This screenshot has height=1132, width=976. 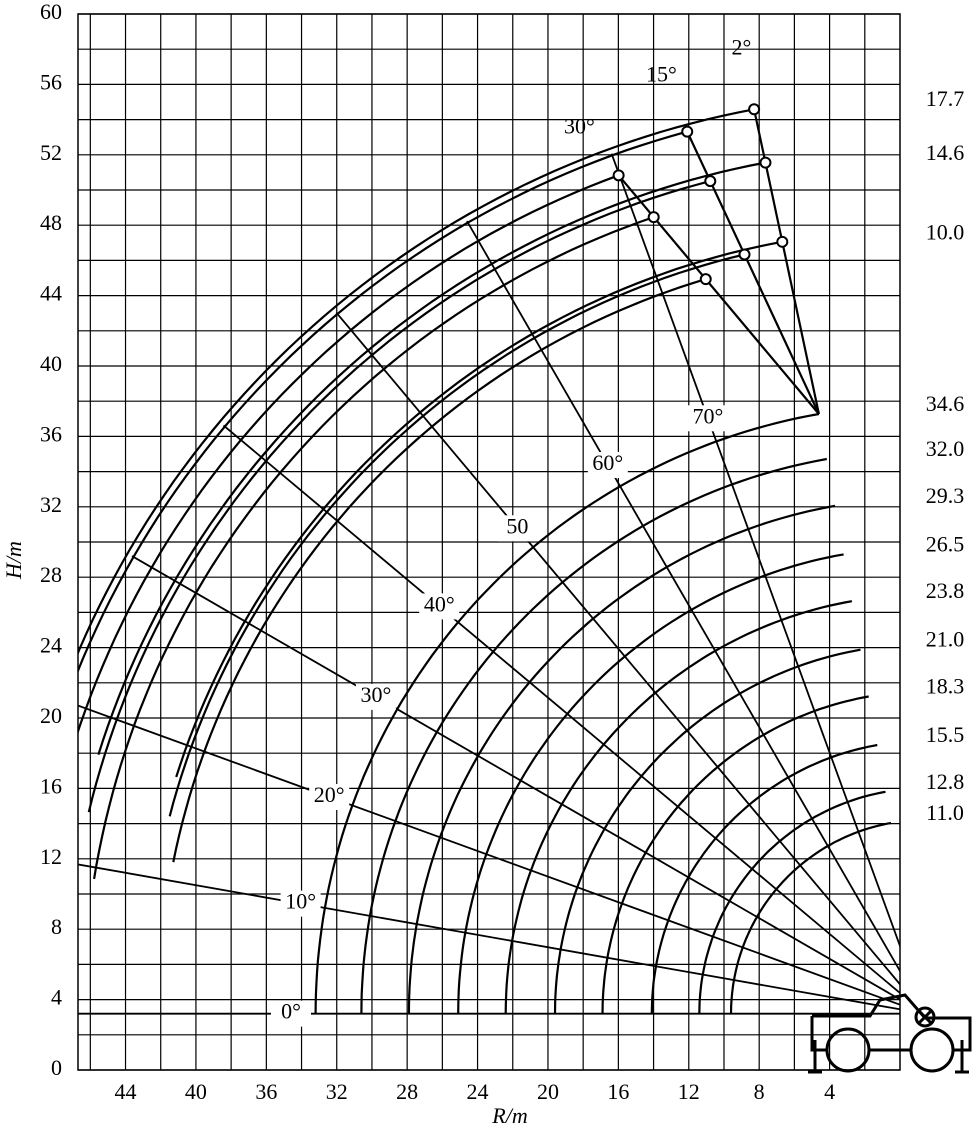 I want to click on x-tick-label: 32, so click(x=337, y=1091).